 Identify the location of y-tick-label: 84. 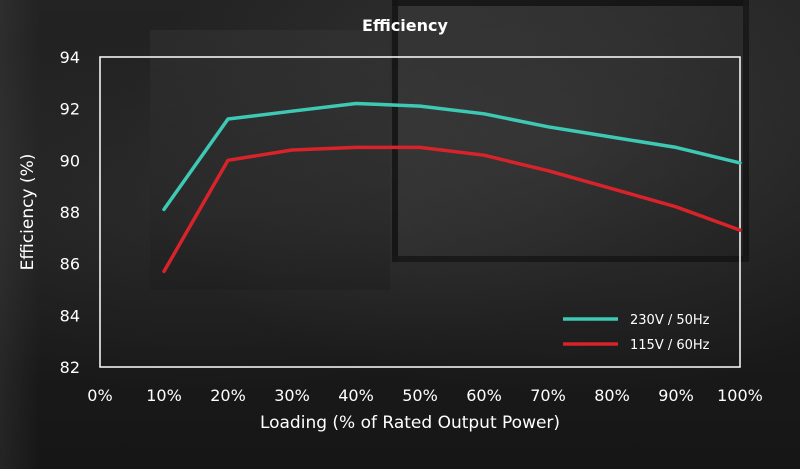
(70, 315).